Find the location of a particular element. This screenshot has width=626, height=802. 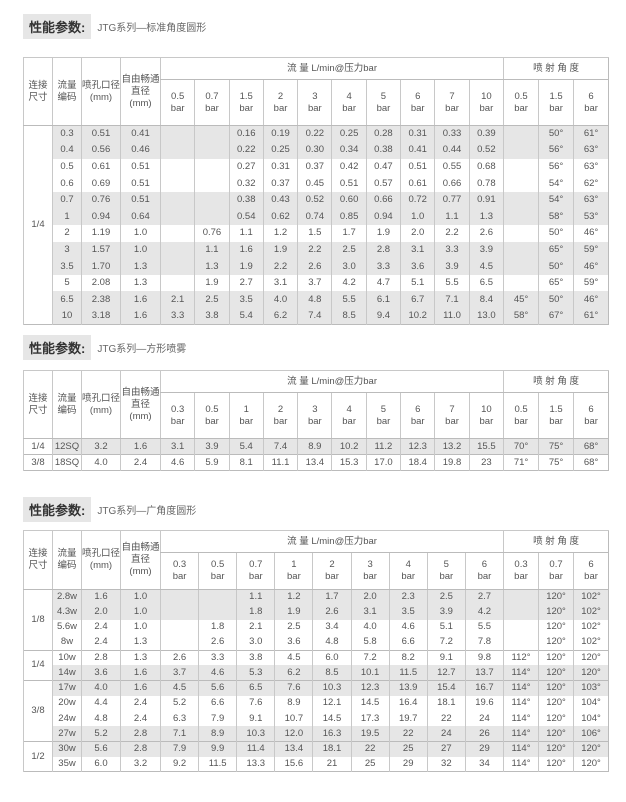

table-cell: 15.5 is located at coordinates (486, 446).